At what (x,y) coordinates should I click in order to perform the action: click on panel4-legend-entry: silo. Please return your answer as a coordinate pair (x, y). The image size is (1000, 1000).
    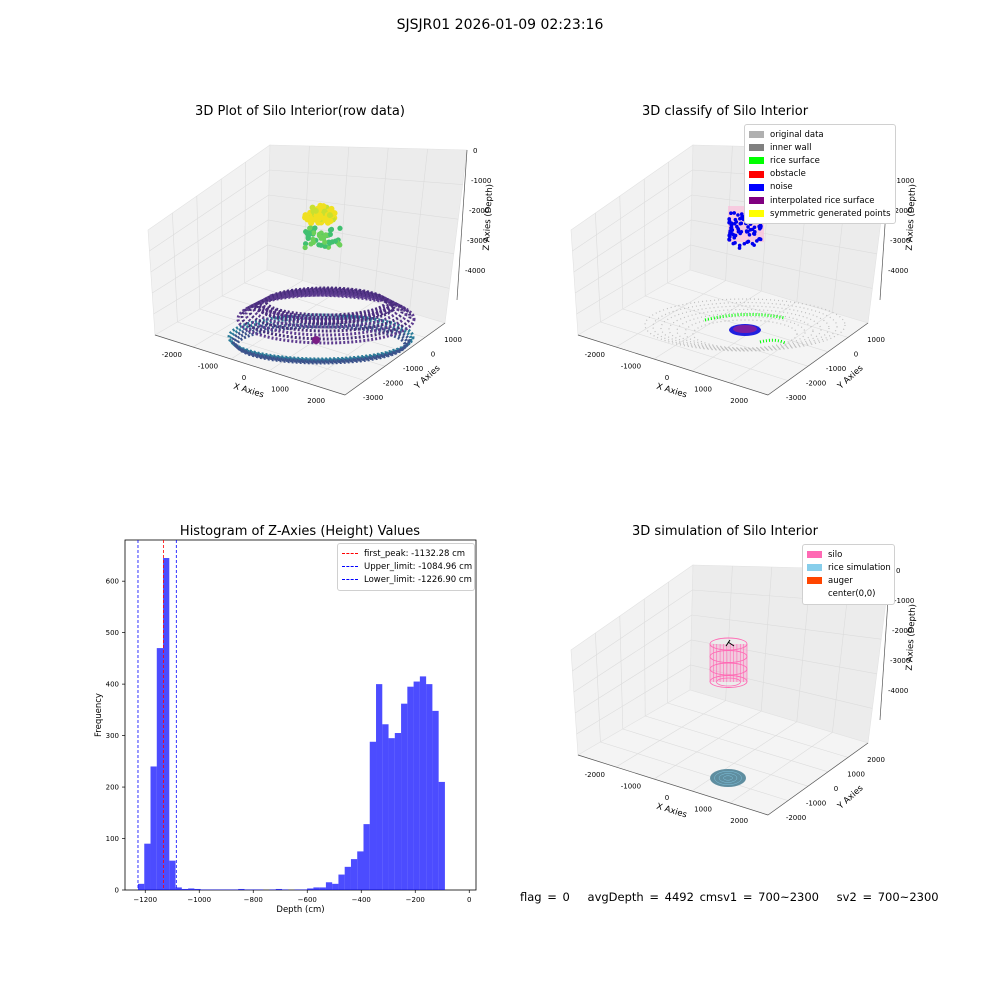
    Looking at the image, I should click on (848, 554).